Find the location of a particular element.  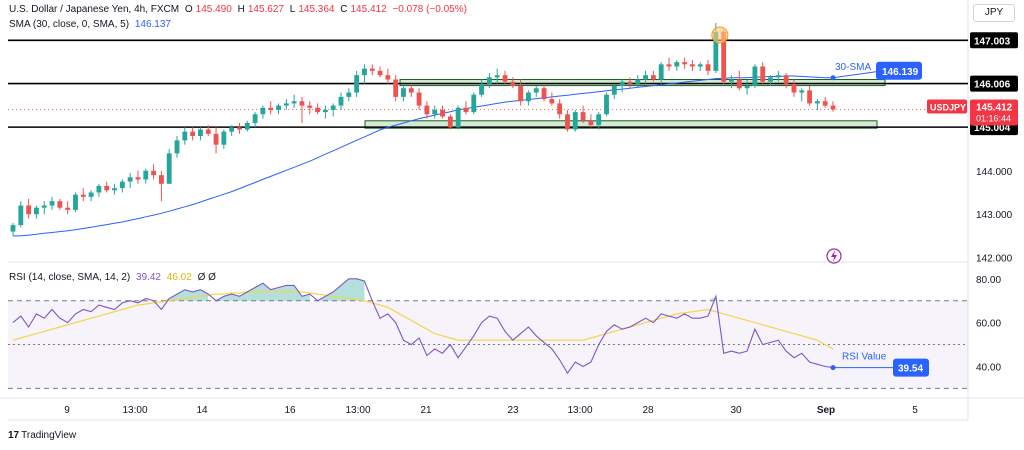

price-axis-label: 147.003 is located at coordinates (992, 41).